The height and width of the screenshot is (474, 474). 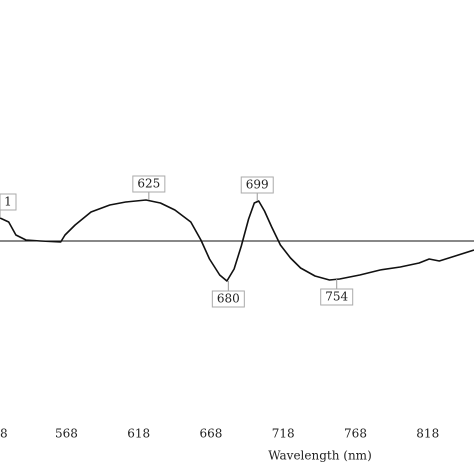 I want to click on annotation-label: 1, so click(x=8, y=202).